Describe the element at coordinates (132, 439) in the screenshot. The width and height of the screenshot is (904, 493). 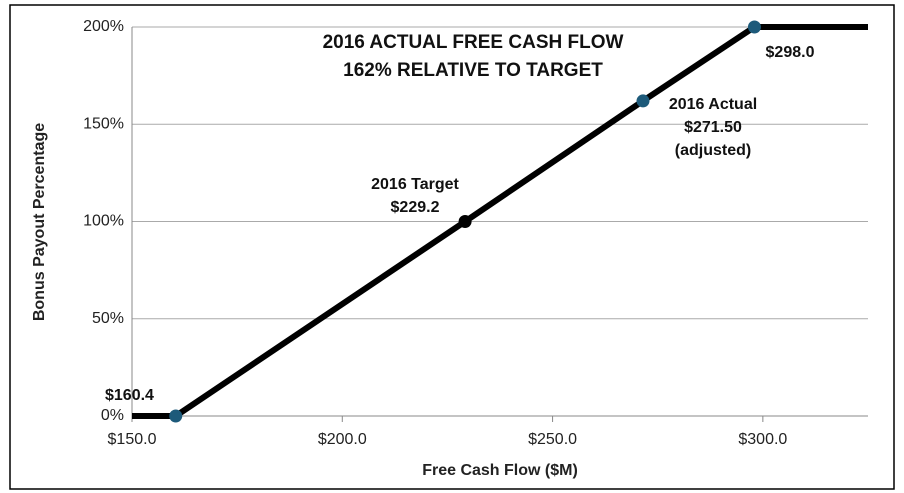
I see `x-tick-label: $150.0` at that location.